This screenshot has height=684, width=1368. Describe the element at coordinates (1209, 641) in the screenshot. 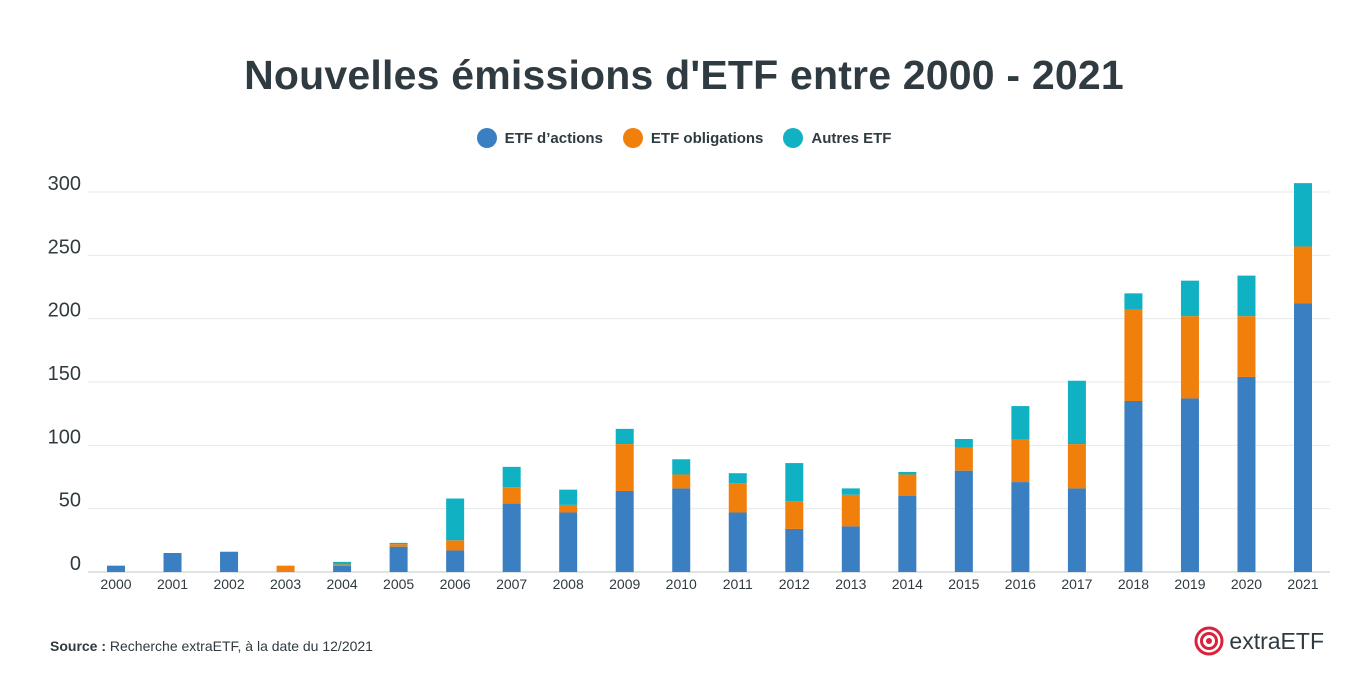

I see `extraetf-logo-icon` at that location.